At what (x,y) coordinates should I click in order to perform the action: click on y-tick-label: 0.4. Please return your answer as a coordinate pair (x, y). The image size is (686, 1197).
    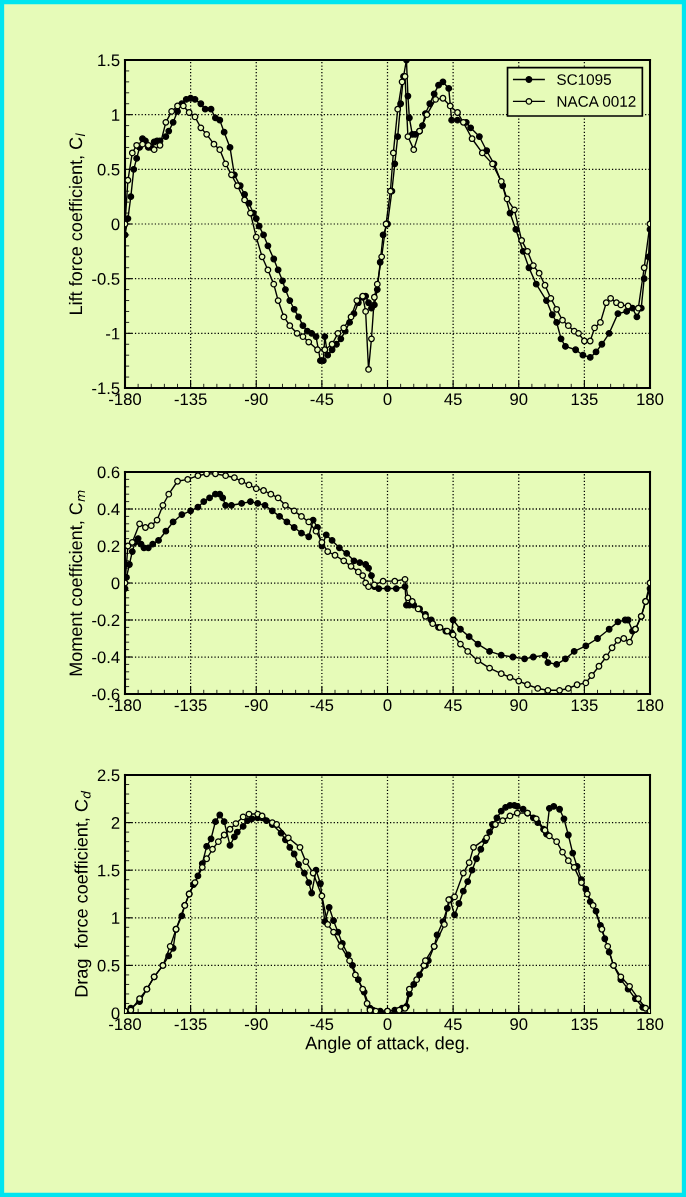
    Looking at the image, I should click on (108, 509).